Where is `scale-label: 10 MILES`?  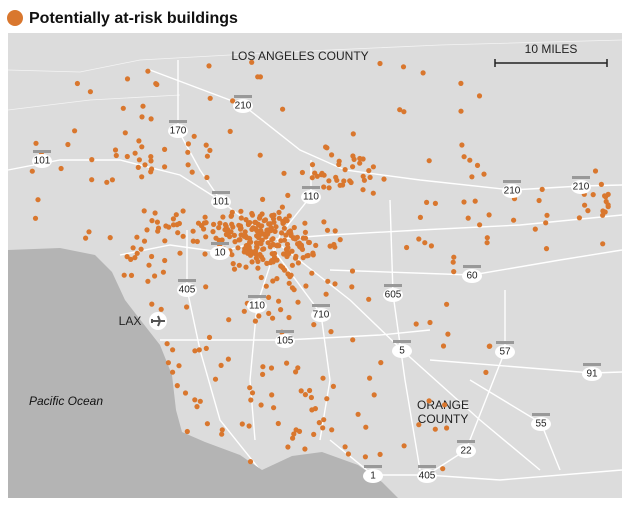
scale-label: 10 MILES is located at coordinates (551, 49).